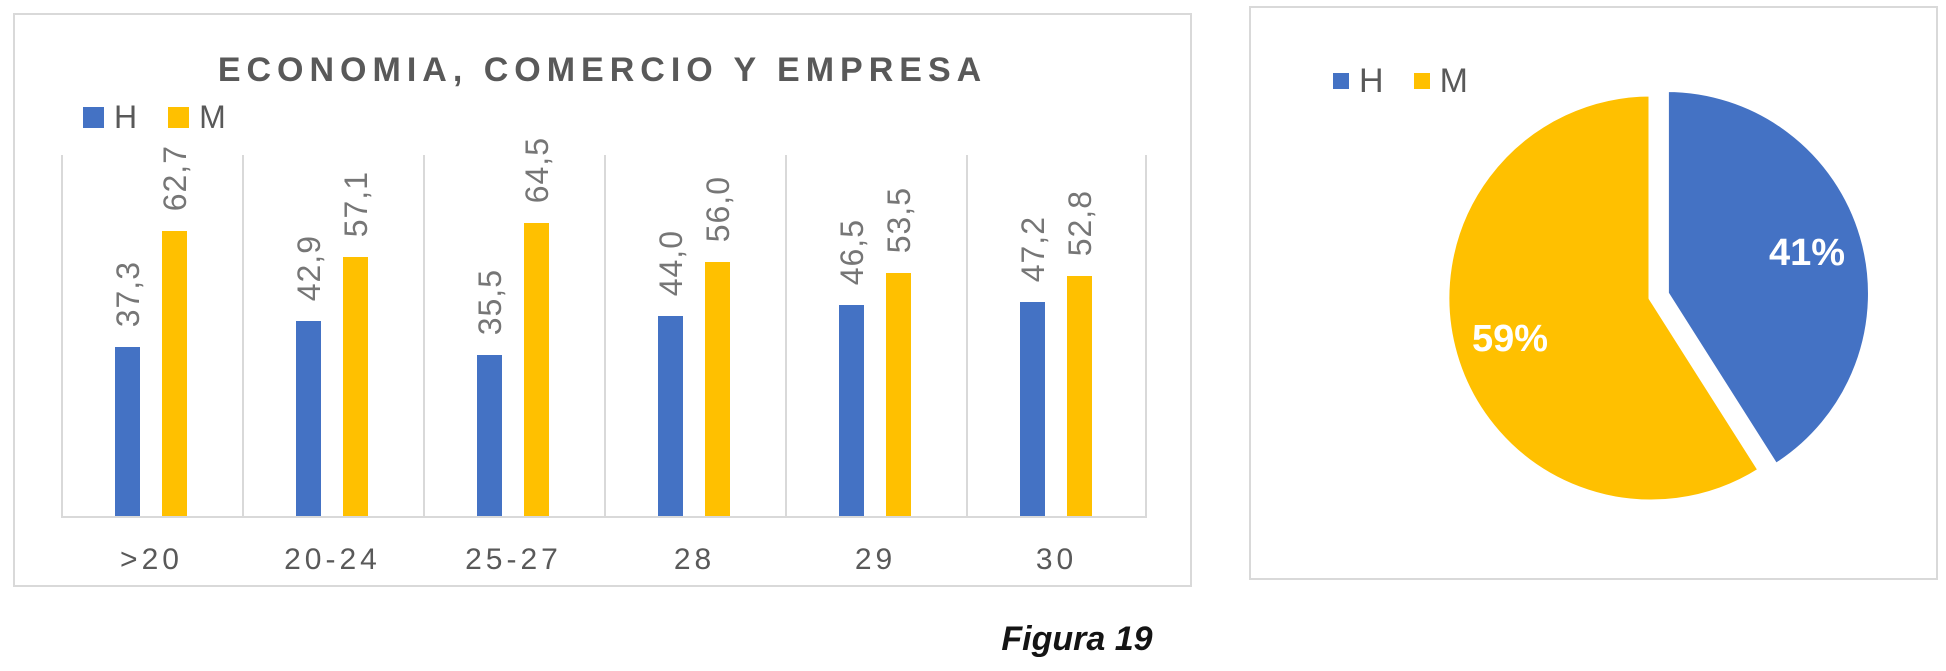 This screenshot has height=671, width=1946. I want to click on pie-chart: 41% 59%, so click(1658, 296).